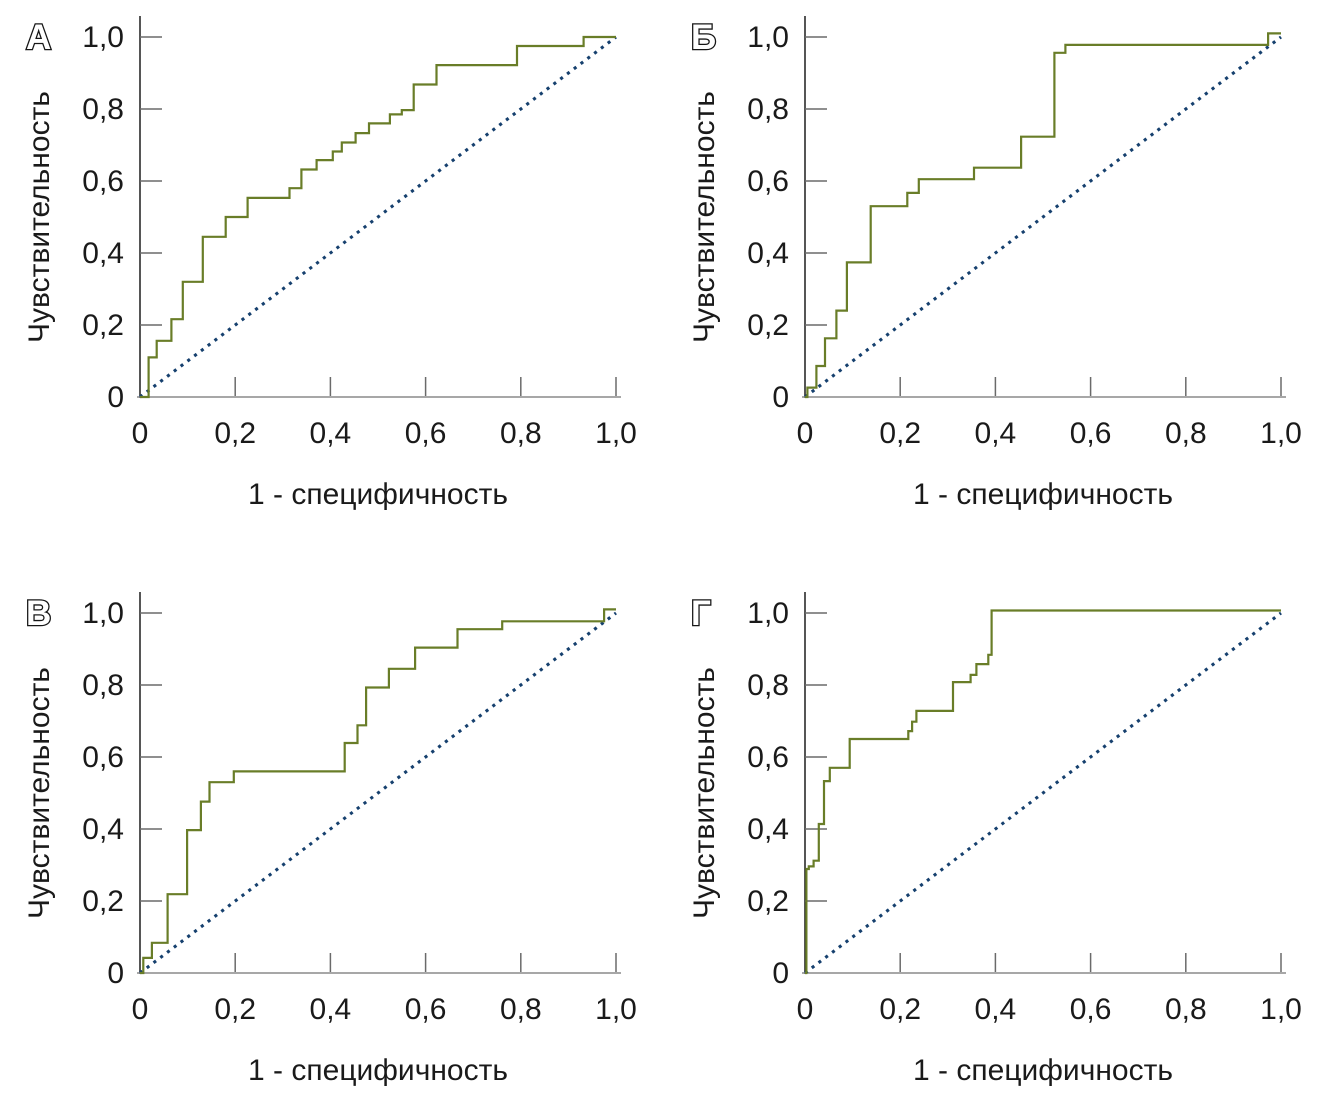  What do you see at coordinates (38, 37) in the screenshot?
I see `panel-letter-a: А` at bounding box center [38, 37].